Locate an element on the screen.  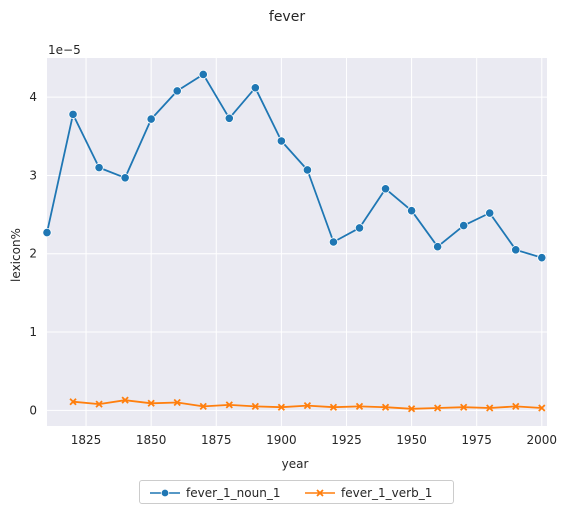
x-tick-label: 1875 is located at coordinates (216, 440).